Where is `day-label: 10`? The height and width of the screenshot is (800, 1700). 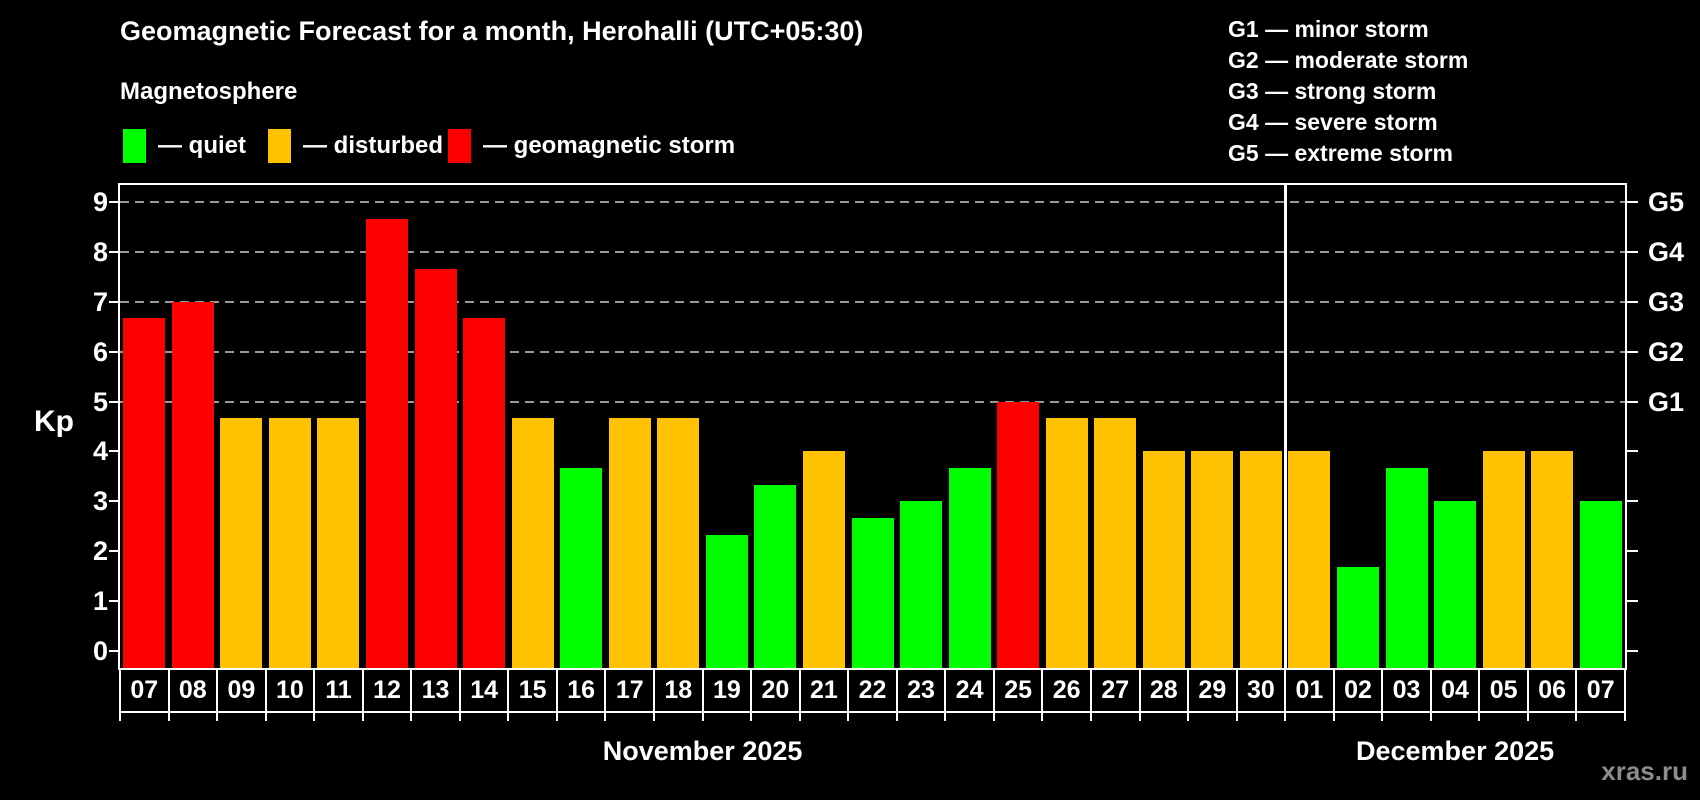 day-label: 10 is located at coordinates (290, 690).